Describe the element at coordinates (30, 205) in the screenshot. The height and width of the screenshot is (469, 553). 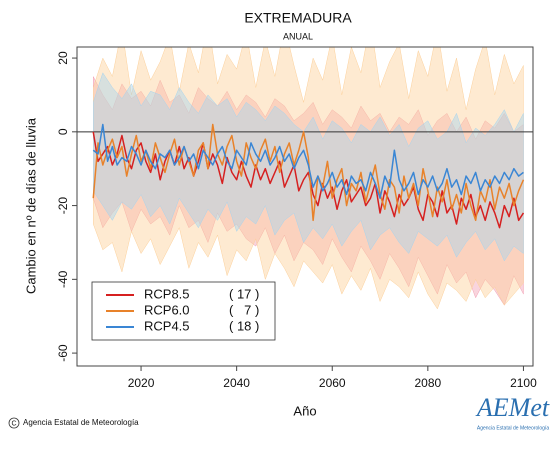
I see `y-axis-label: Cambio en nº de días de lluvia` at that location.